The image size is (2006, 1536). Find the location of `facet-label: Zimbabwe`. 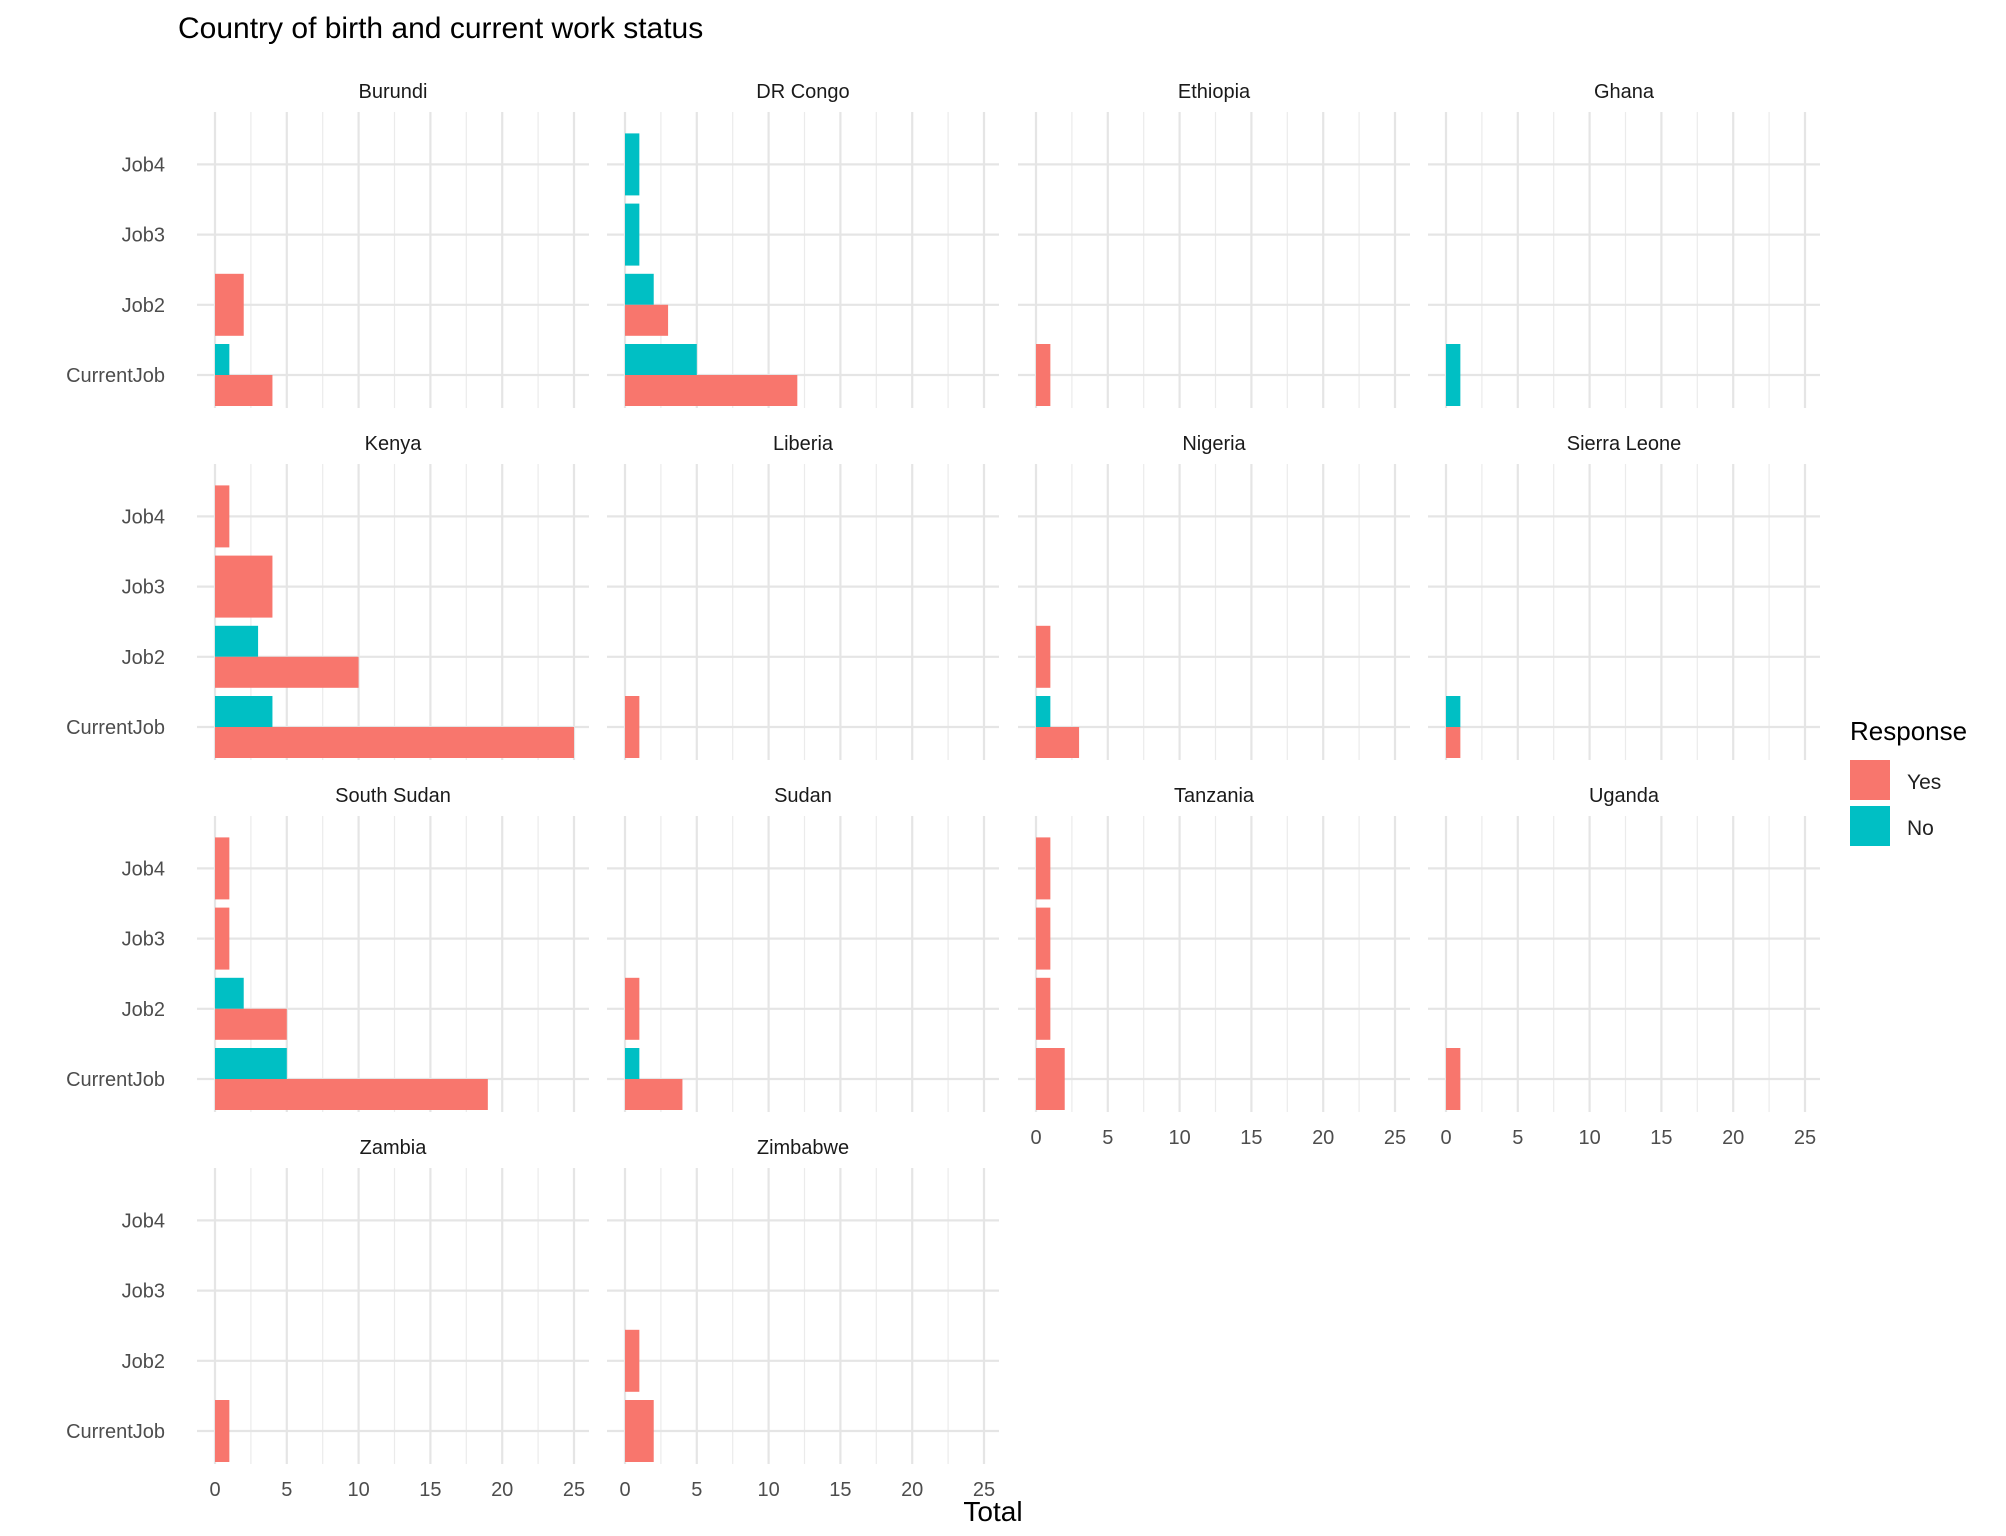

facet-label: Zimbabwe is located at coordinates (803, 1148).